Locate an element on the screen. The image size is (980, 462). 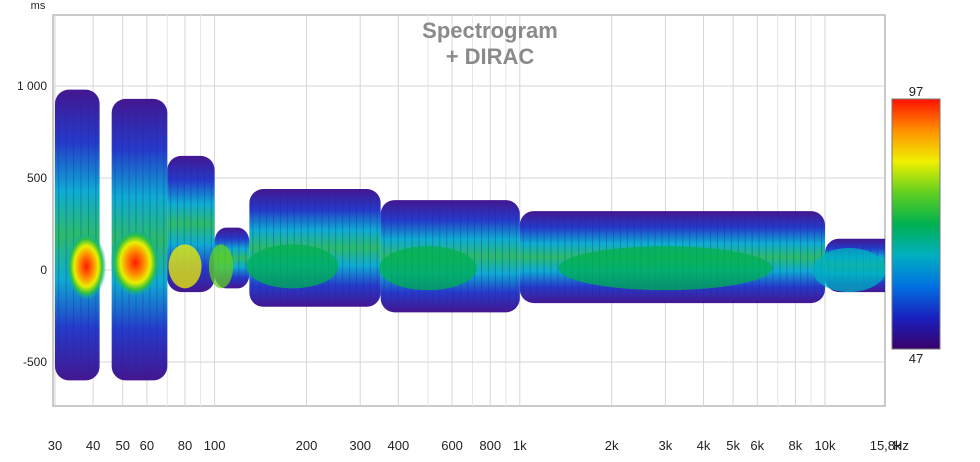
x-tick-label: 8k is located at coordinates (796, 445).